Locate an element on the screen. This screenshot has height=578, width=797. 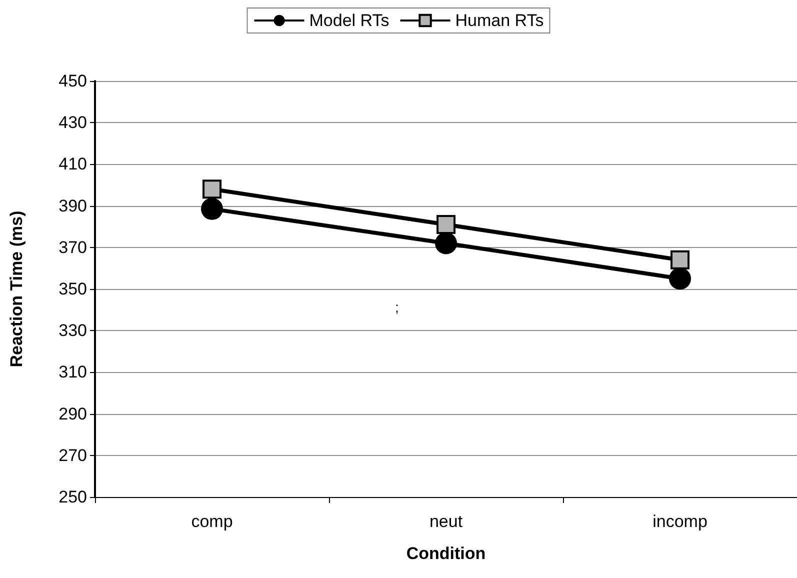
y-tick-label: 250 is located at coordinates (72, 497).